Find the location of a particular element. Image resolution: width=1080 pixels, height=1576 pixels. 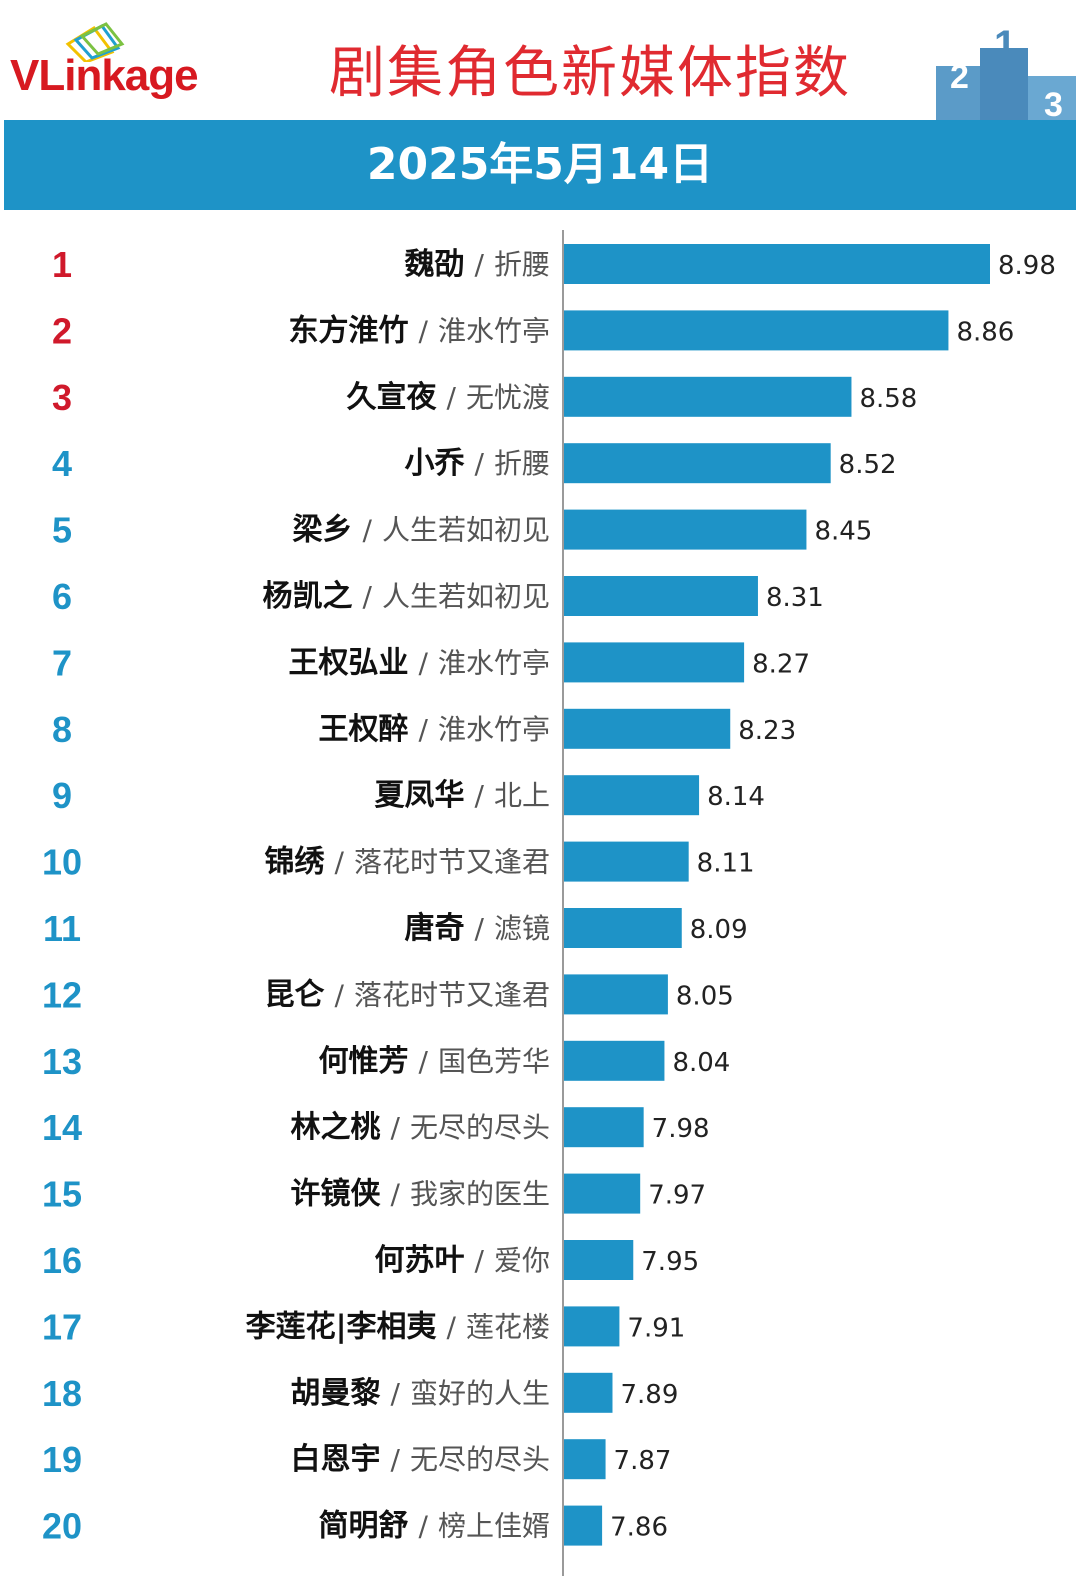

show-name: 蛮好的人生 is located at coordinates (480, 1393).